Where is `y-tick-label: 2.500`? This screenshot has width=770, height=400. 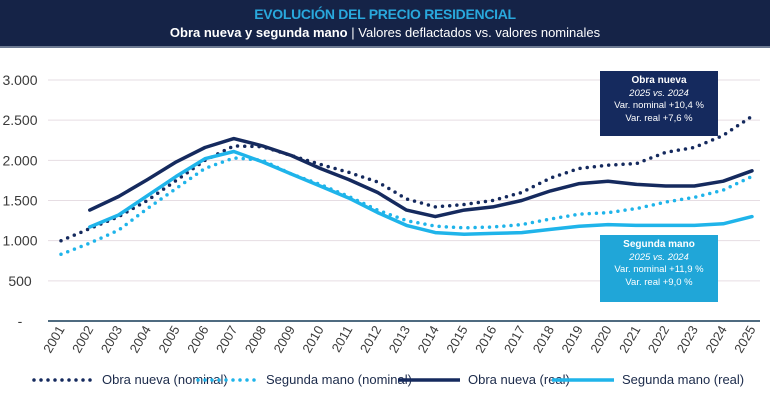
y-tick-label: 2.500 is located at coordinates (19, 120).